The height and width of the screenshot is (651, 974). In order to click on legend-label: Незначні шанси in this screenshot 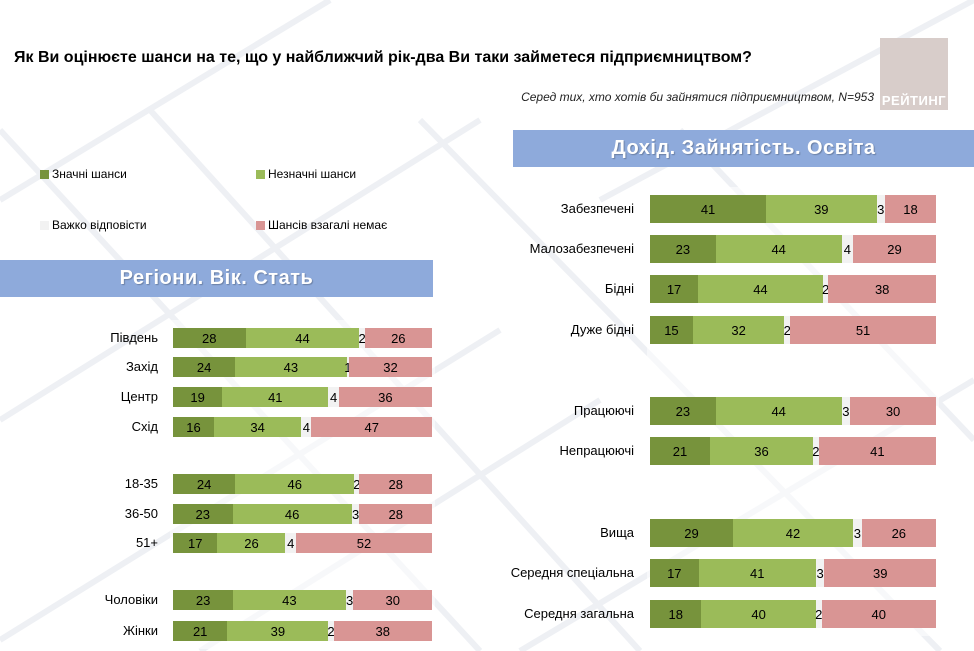, I will do `click(312, 174)`.